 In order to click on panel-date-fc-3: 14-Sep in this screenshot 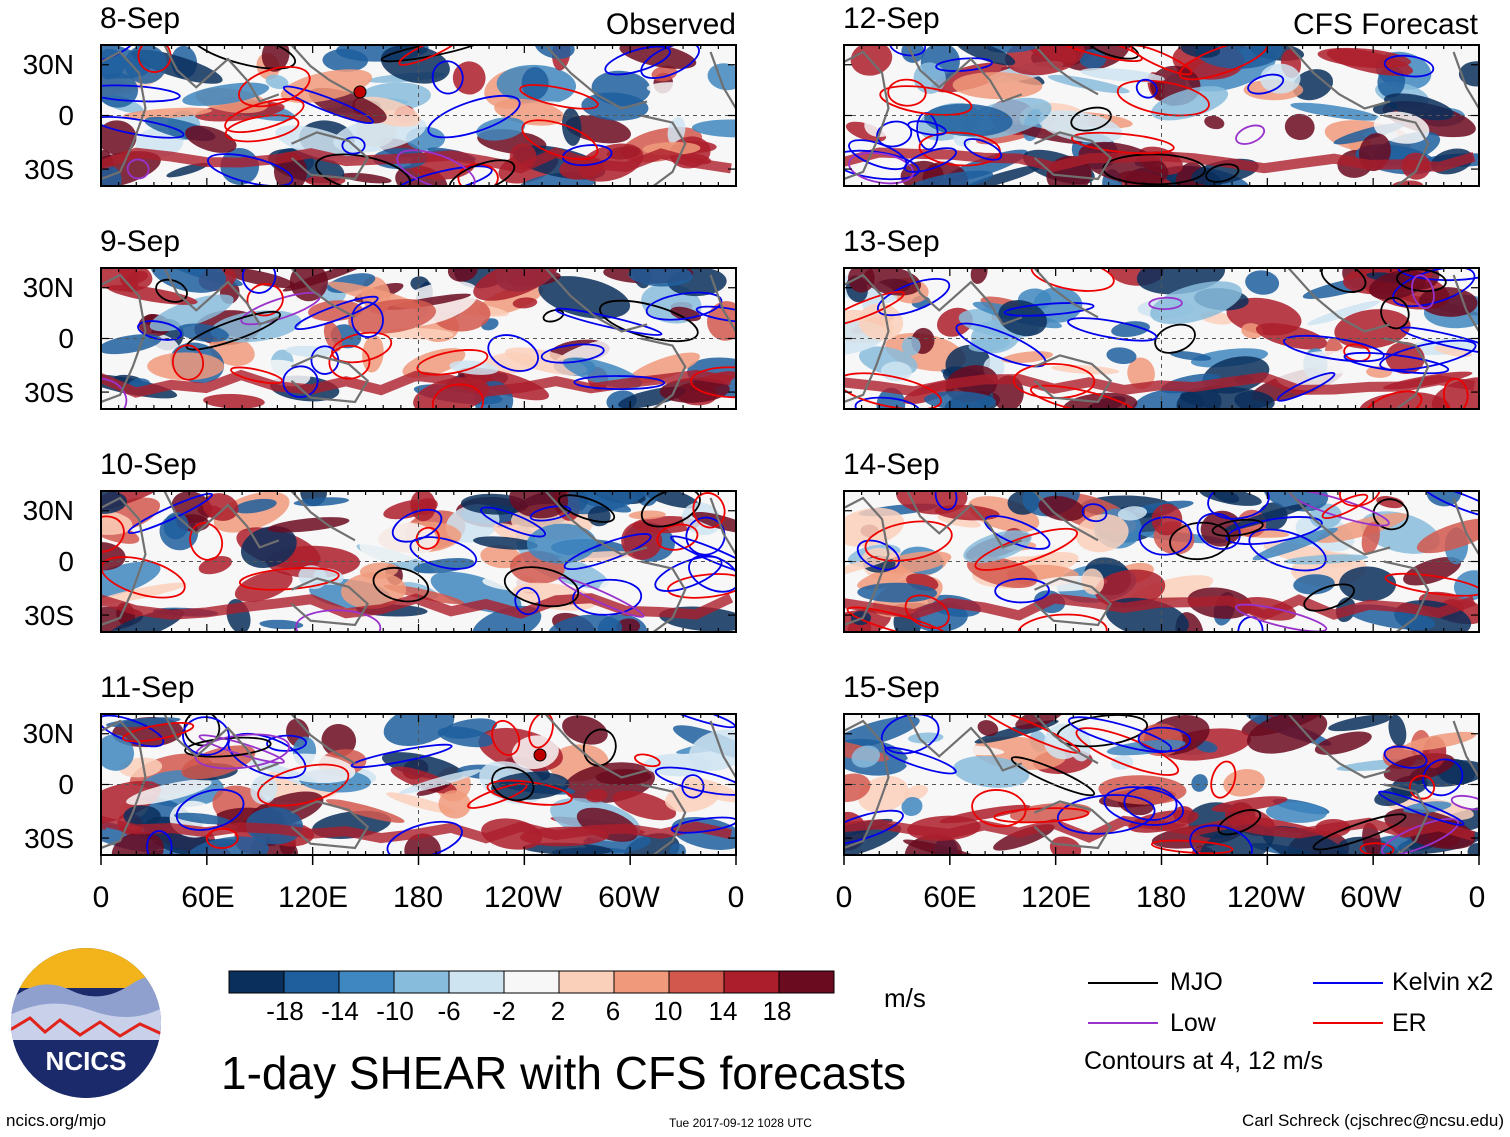, I will do `click(891, 464)`.